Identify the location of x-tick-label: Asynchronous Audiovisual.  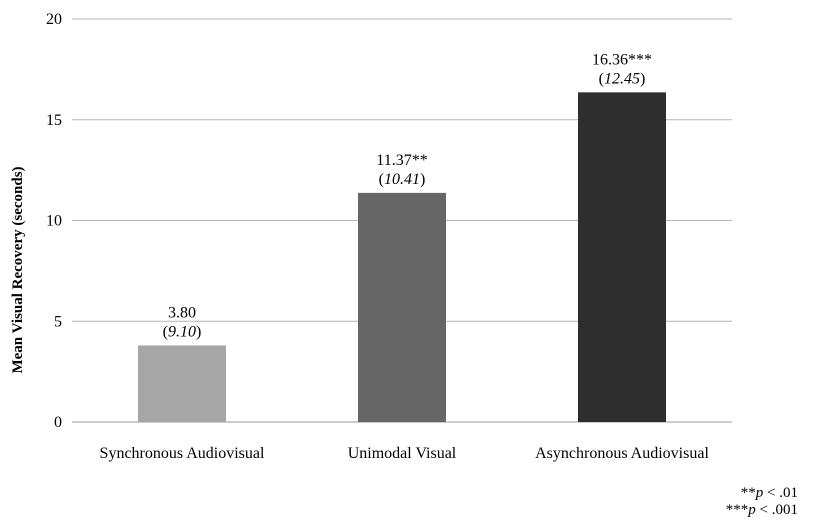
(622, 453).